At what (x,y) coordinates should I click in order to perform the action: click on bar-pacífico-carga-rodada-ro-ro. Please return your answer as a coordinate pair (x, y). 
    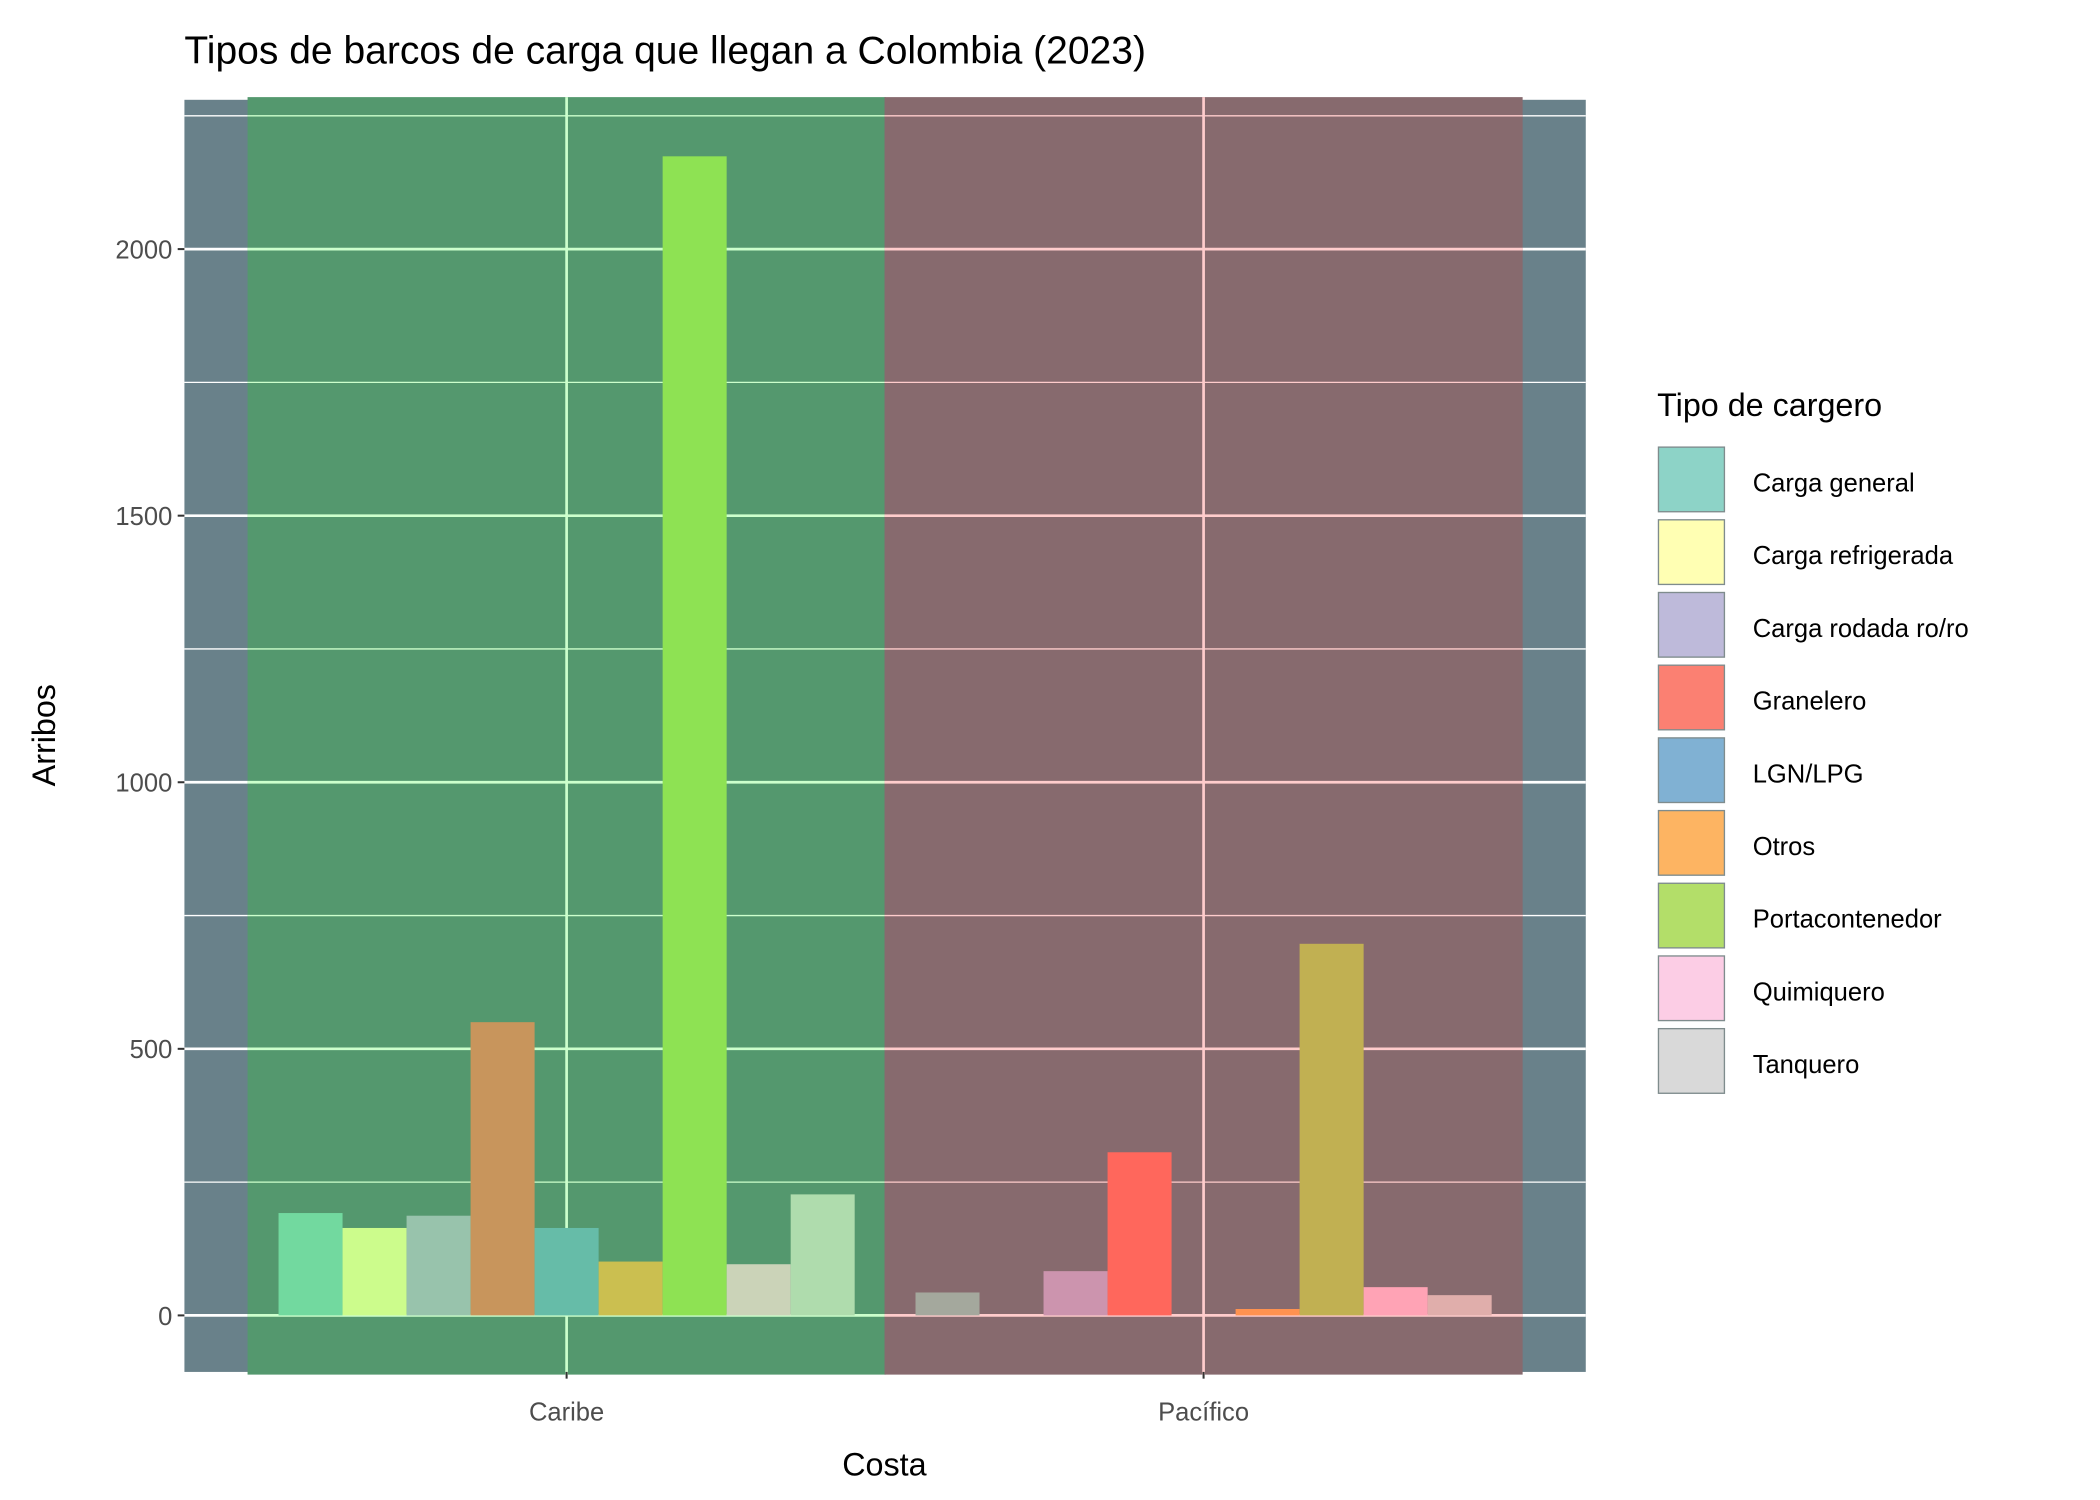
    Looking at the image, I should click on (1075, 1293).